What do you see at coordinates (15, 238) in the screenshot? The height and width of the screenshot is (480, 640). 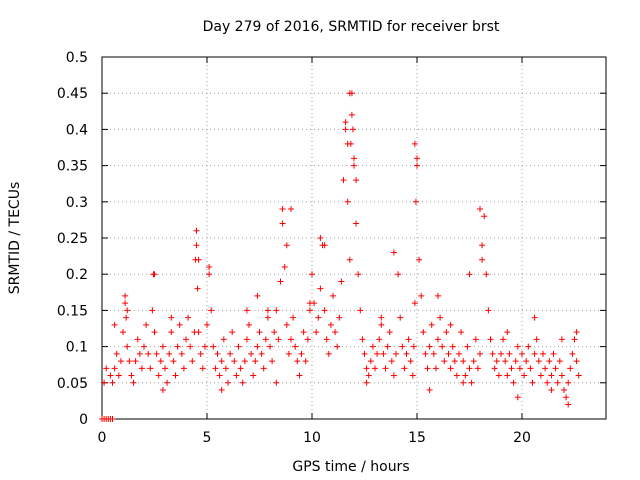 I see `y-axis-label: SRMTID / TECUs` at bounding box center [15, 238].